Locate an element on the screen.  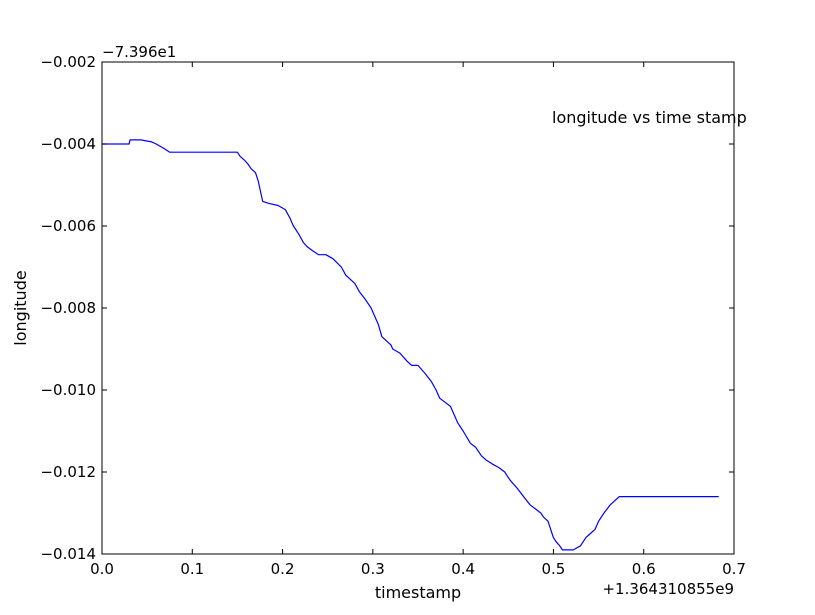
x-tick-label: 0.3 is located at coordinates (373, 569).